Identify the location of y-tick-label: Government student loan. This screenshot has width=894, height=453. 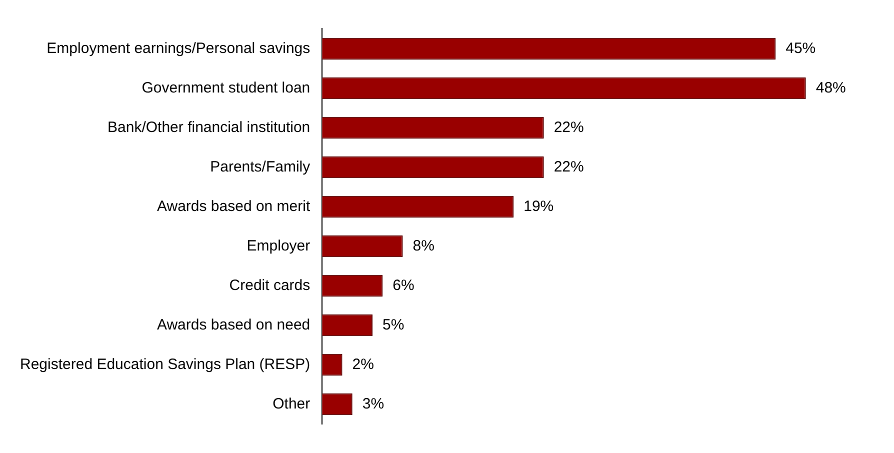
(226, 87).